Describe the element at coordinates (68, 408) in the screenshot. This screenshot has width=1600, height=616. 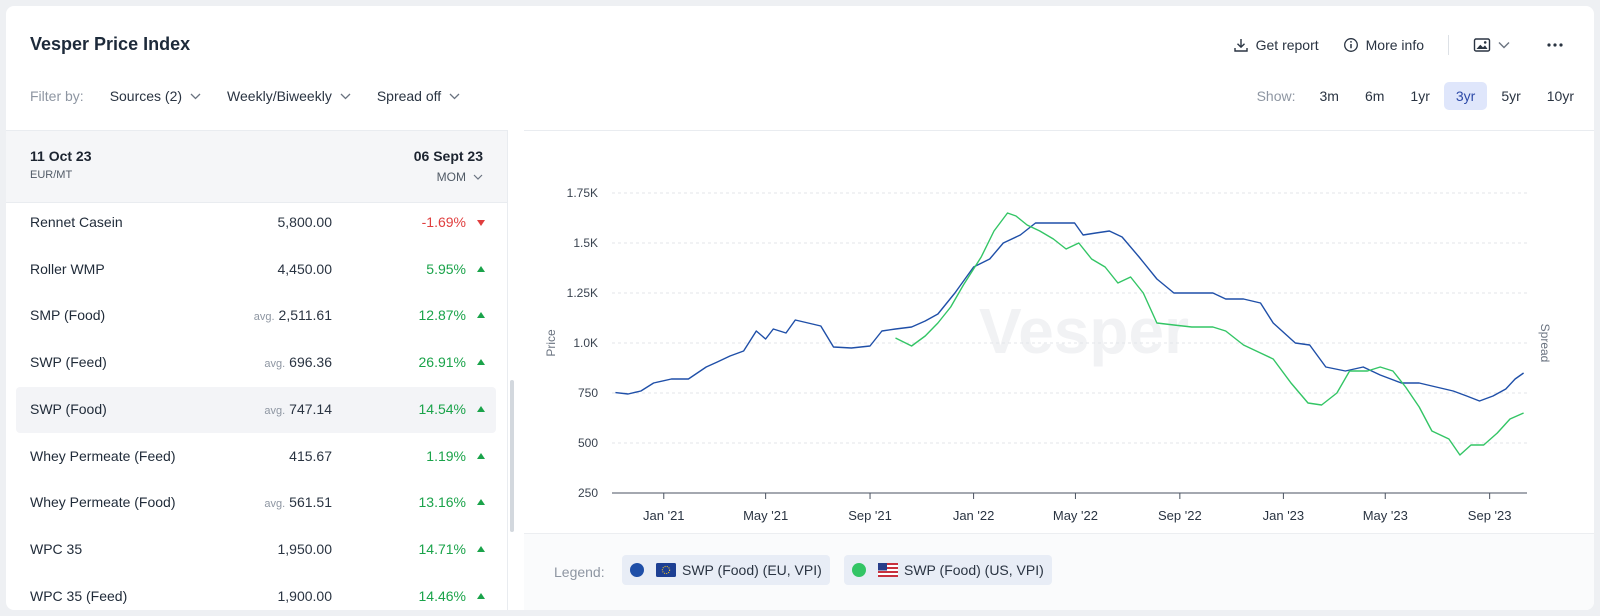
I see `product-name: SWP (Food)` at that location.